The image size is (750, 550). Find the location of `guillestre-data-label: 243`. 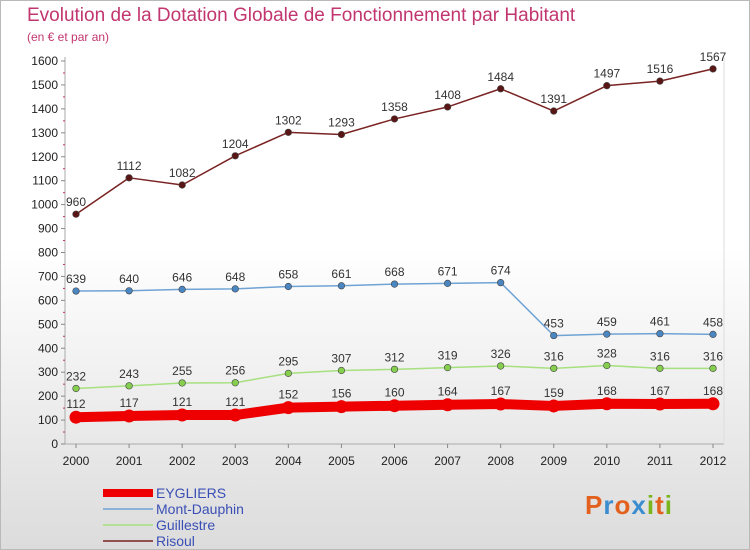

guillestre-data-label: 243 is located at coordinates (129, 374).